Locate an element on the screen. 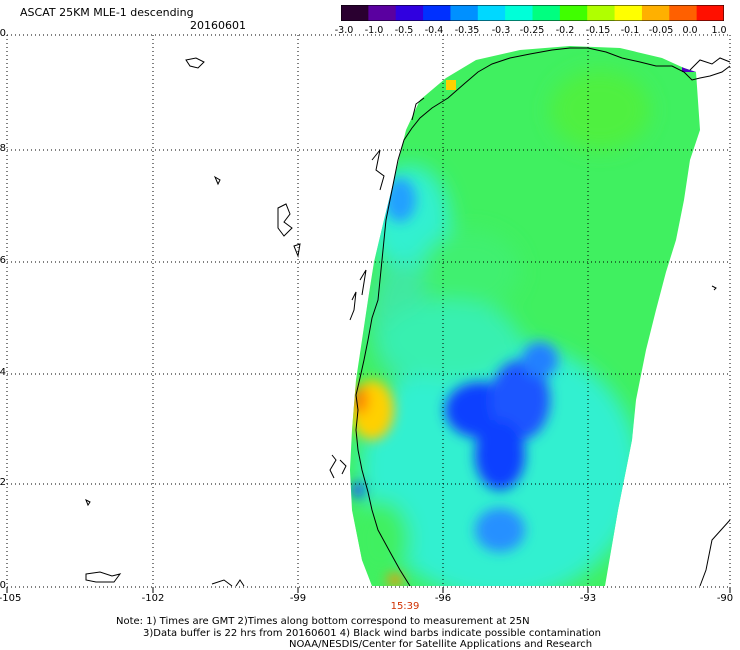 This screenshot has height=650, width=740. lon-label: -96 is located at coordinates (443, 598).